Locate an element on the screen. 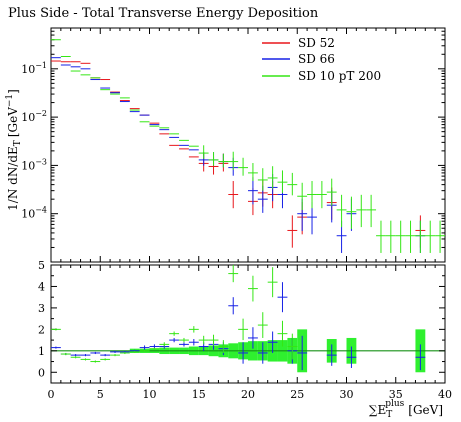  y-tick-label-ratio: 0 is located at coordinates (41, 372).